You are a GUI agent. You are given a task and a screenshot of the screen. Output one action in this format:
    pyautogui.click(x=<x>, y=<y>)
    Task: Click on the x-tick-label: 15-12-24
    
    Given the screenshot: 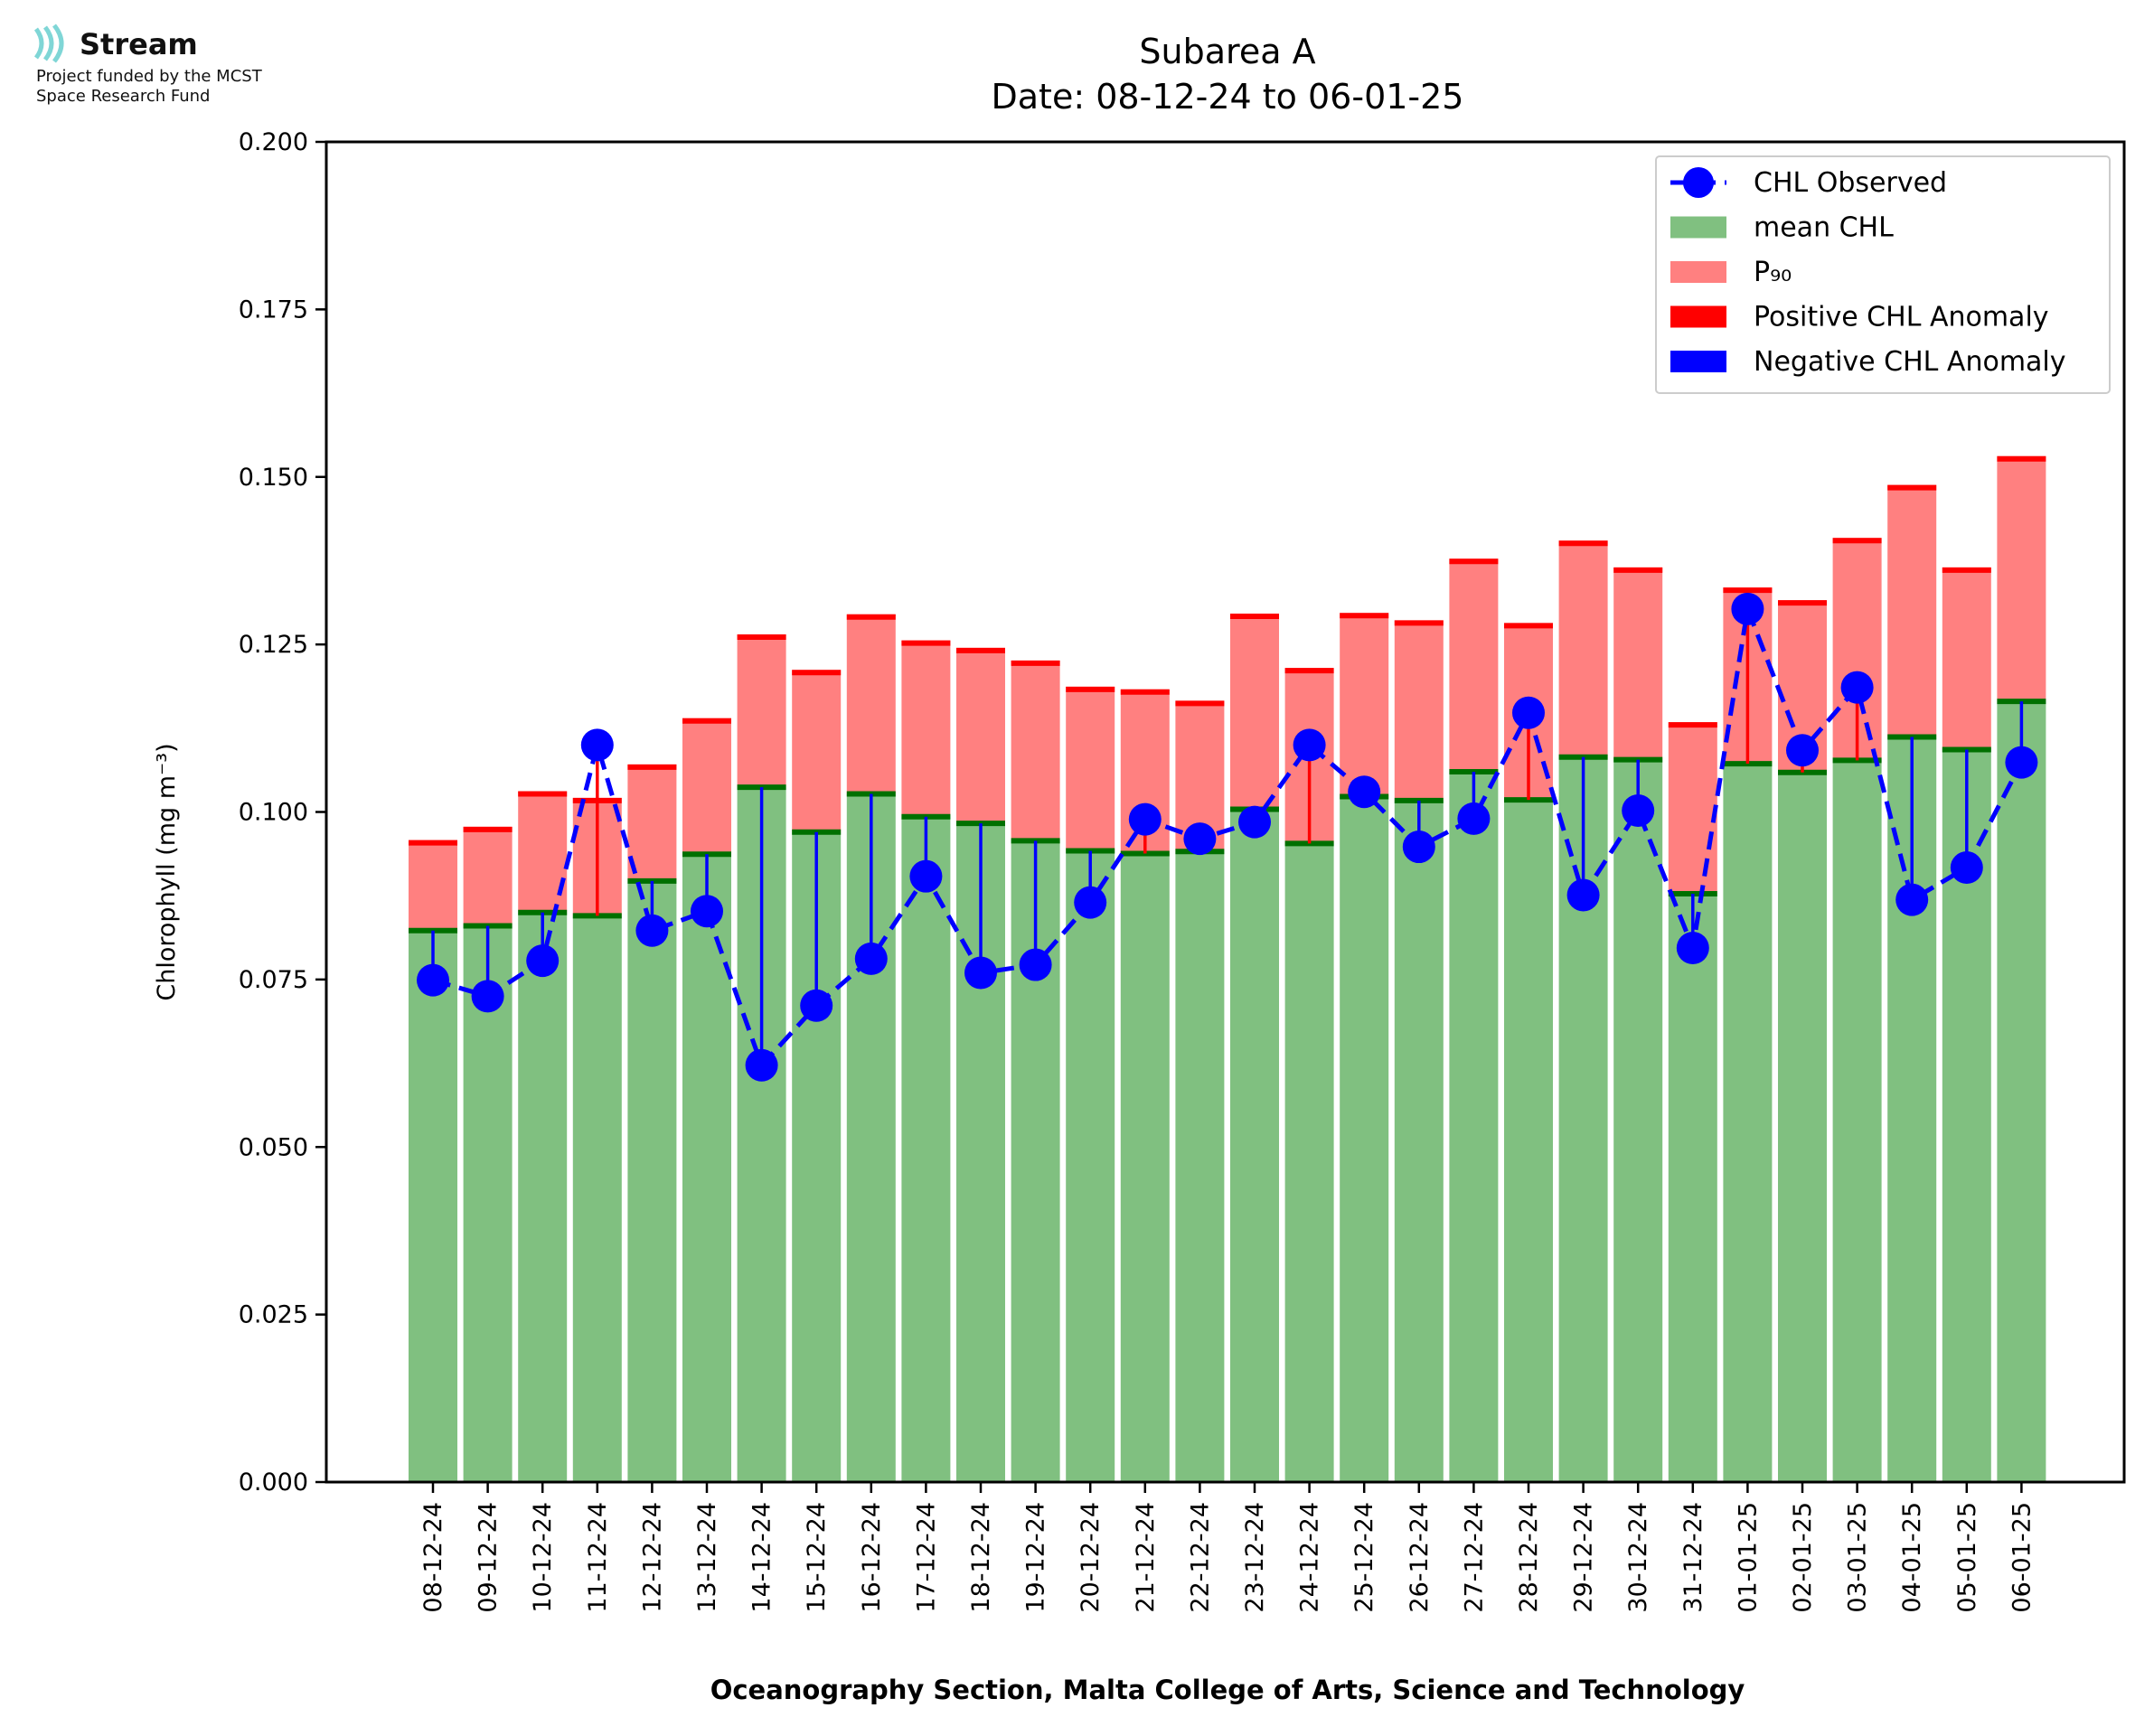 What is the action you would take?
    pyautogui.click(x=817, y=1558)
    